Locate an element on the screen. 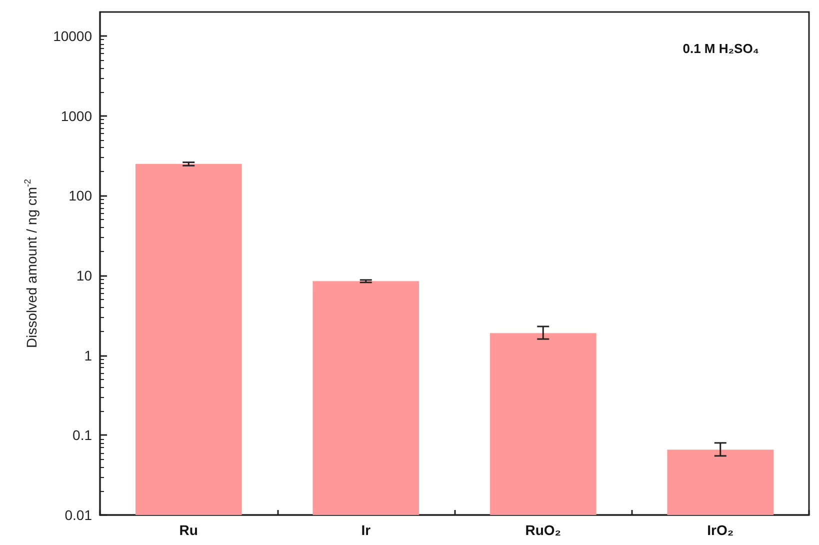 The width and height of the screenshot is (819, 545). annotation: 0.1 M H₂SO₄ is located at coordinates (721, 48).